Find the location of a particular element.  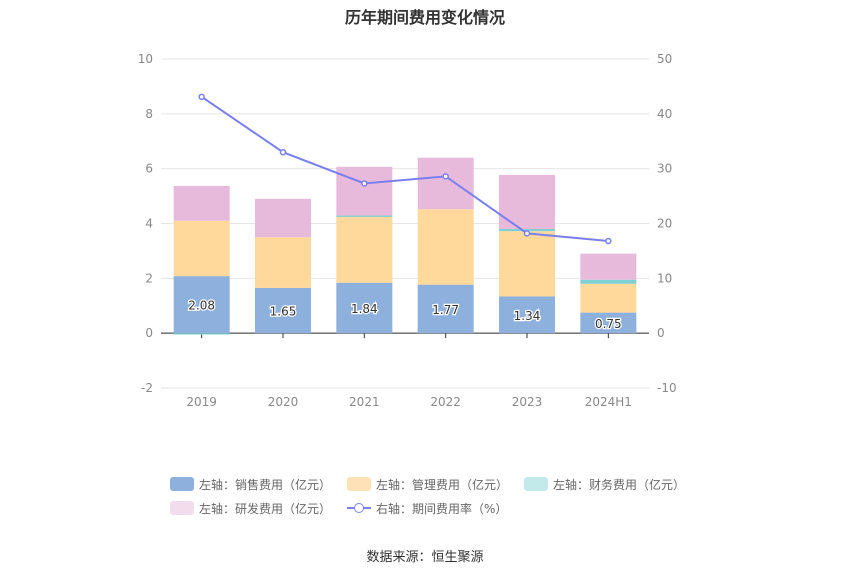

x-axis-tick-label: 2023 is located at coordinates (527, 402).